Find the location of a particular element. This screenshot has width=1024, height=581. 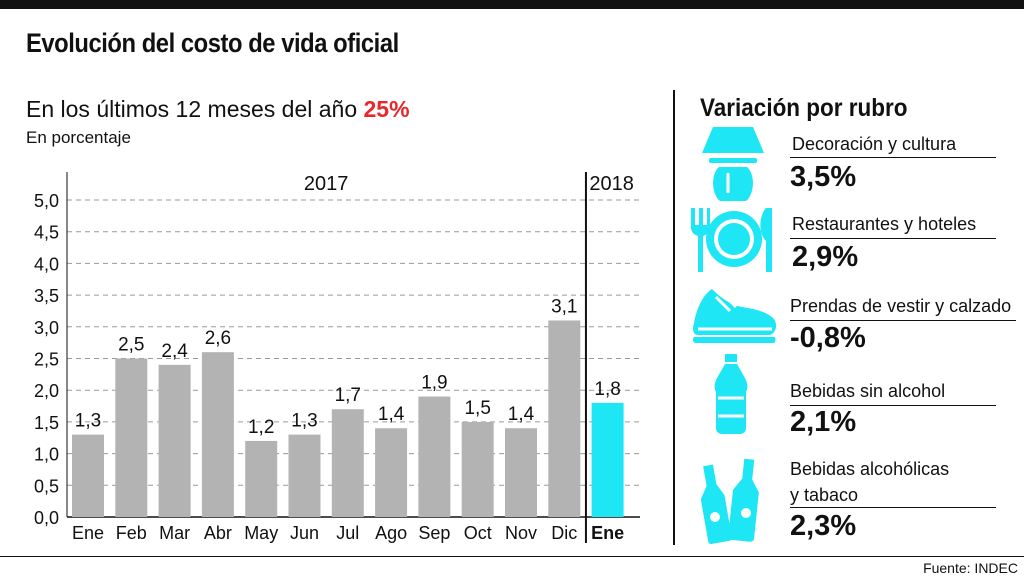

subtitle-highlight: 25% is located at coordinates (386, 109).